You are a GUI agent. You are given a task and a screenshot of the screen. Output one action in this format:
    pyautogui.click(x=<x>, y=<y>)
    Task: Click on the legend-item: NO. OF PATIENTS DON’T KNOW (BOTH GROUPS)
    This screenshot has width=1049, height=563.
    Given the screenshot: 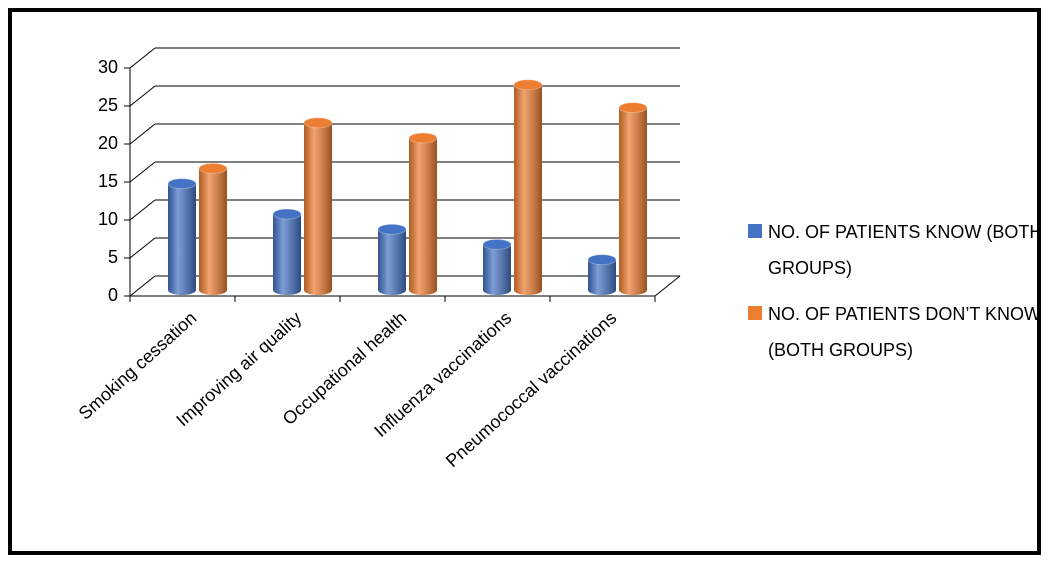 What is the action you would take?
    pyautogui.click(x=898, y=332)
    